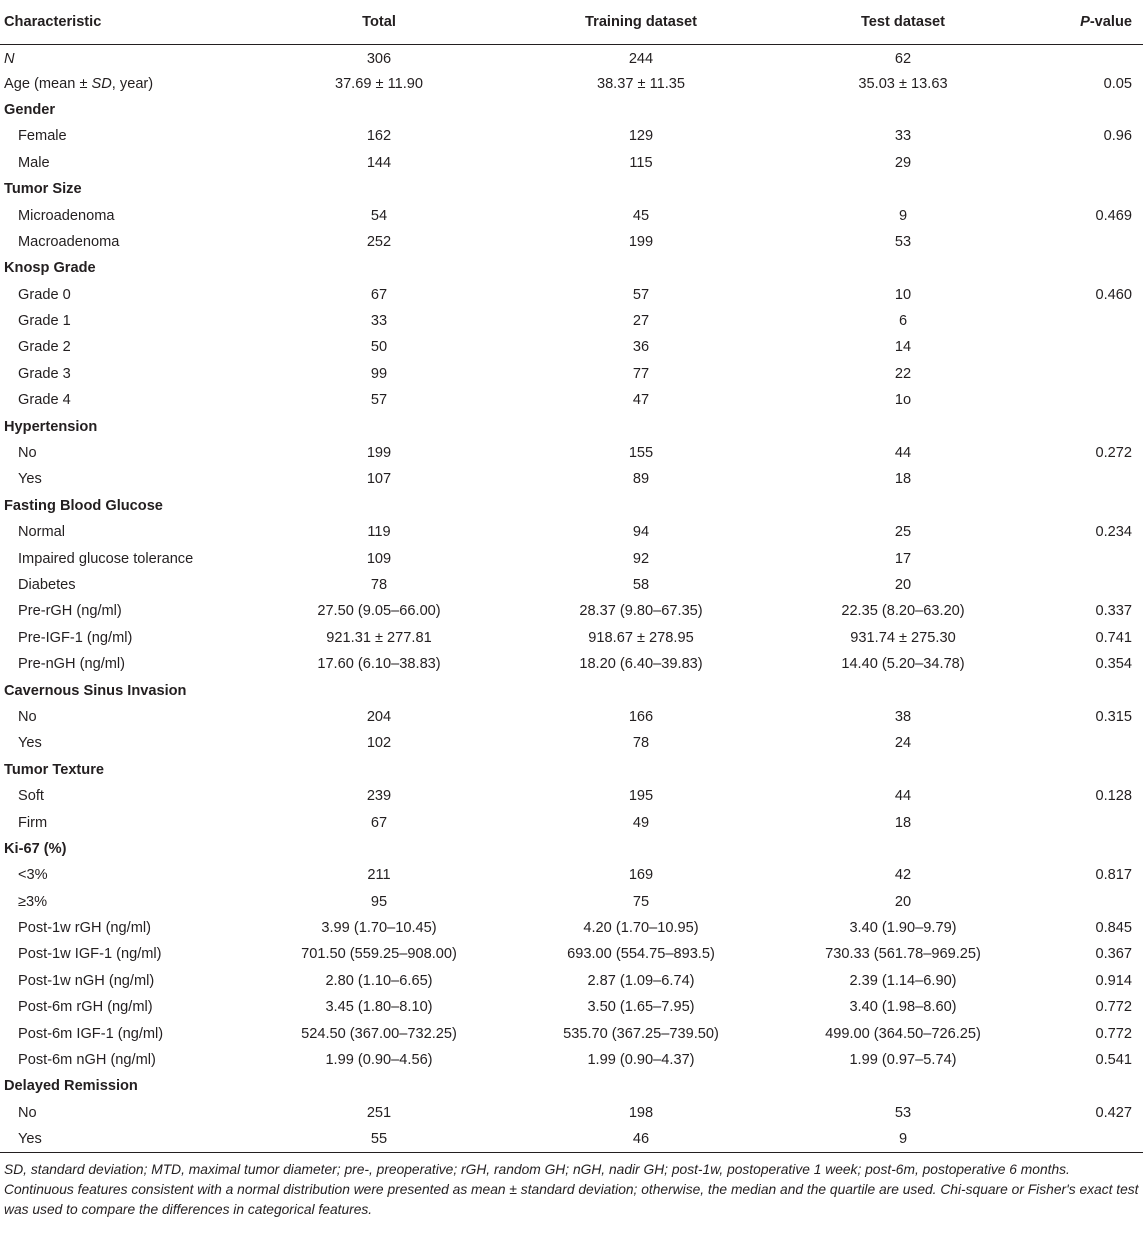 This screenshot has height=1238, width=1143. What do you see at coordinates (1113, 1060) in the screenshot?
I see `cell-p: 0.541` at bounding box center [1113, 1060].